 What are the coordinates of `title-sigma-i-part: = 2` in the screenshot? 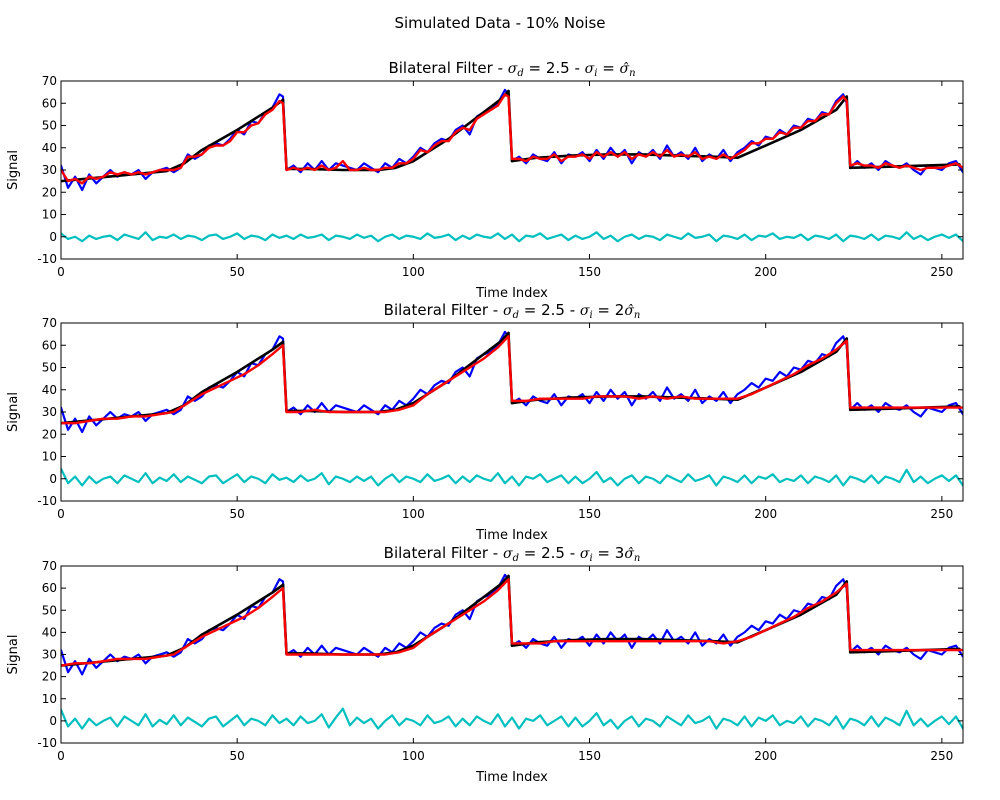 It's located at (609, 310).